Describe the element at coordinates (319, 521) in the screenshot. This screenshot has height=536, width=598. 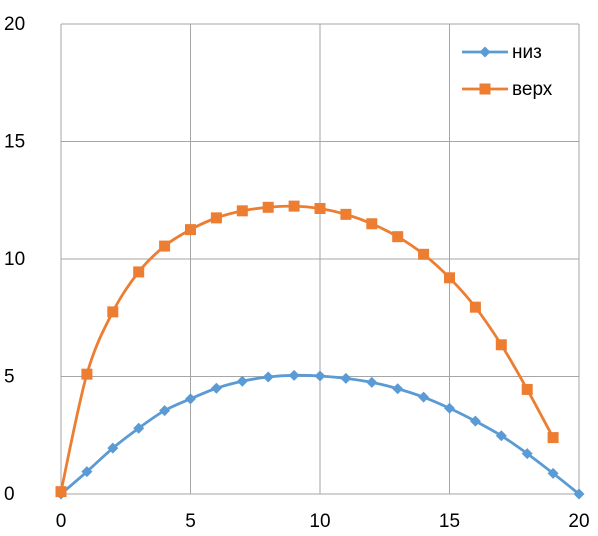
I see `x-tick-label: 10` at that location.